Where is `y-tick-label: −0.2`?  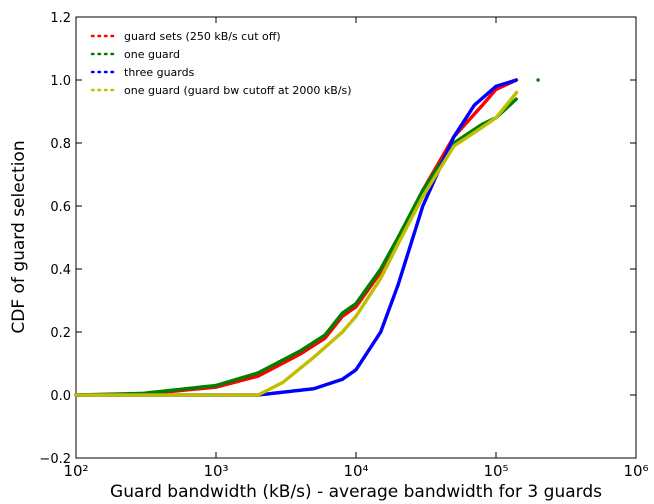 y-tick-label: −0.2 is located at coordinates (55, 459).